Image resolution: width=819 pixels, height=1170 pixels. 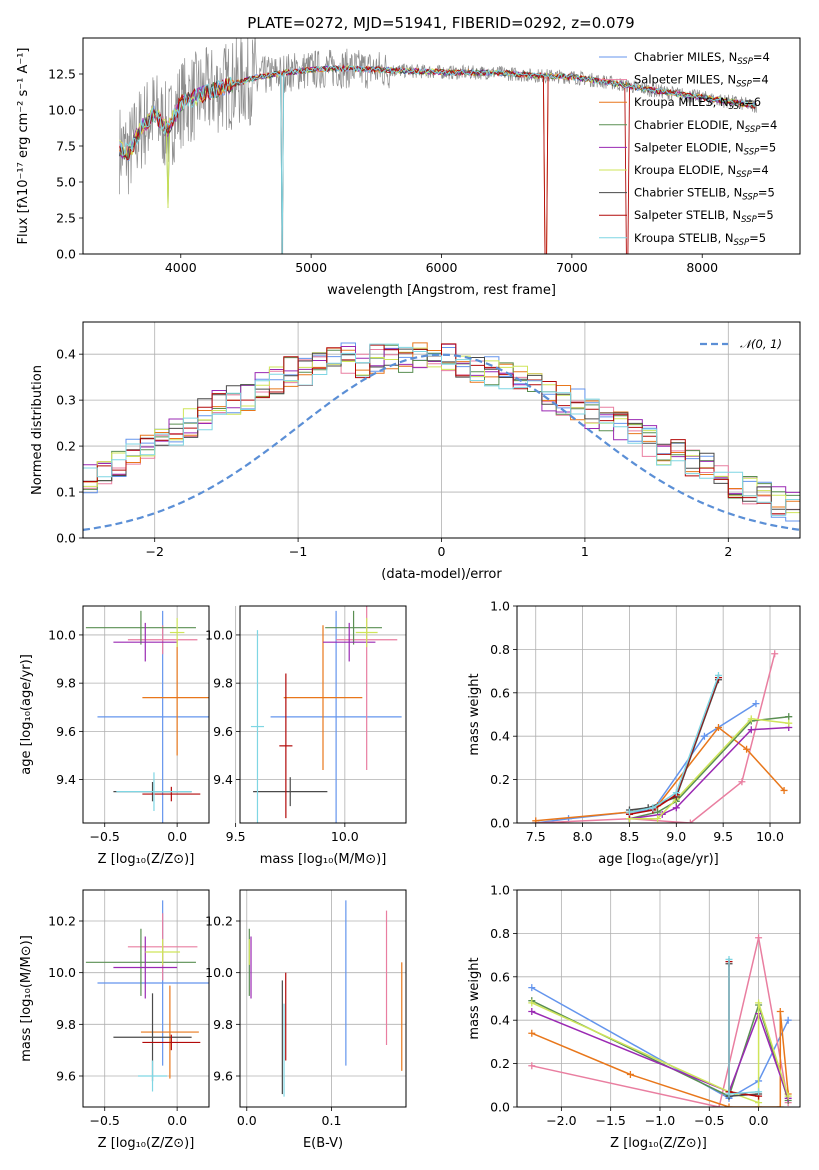 I want to click on y-tick-label: 7.5, so click(x=66, y=146).